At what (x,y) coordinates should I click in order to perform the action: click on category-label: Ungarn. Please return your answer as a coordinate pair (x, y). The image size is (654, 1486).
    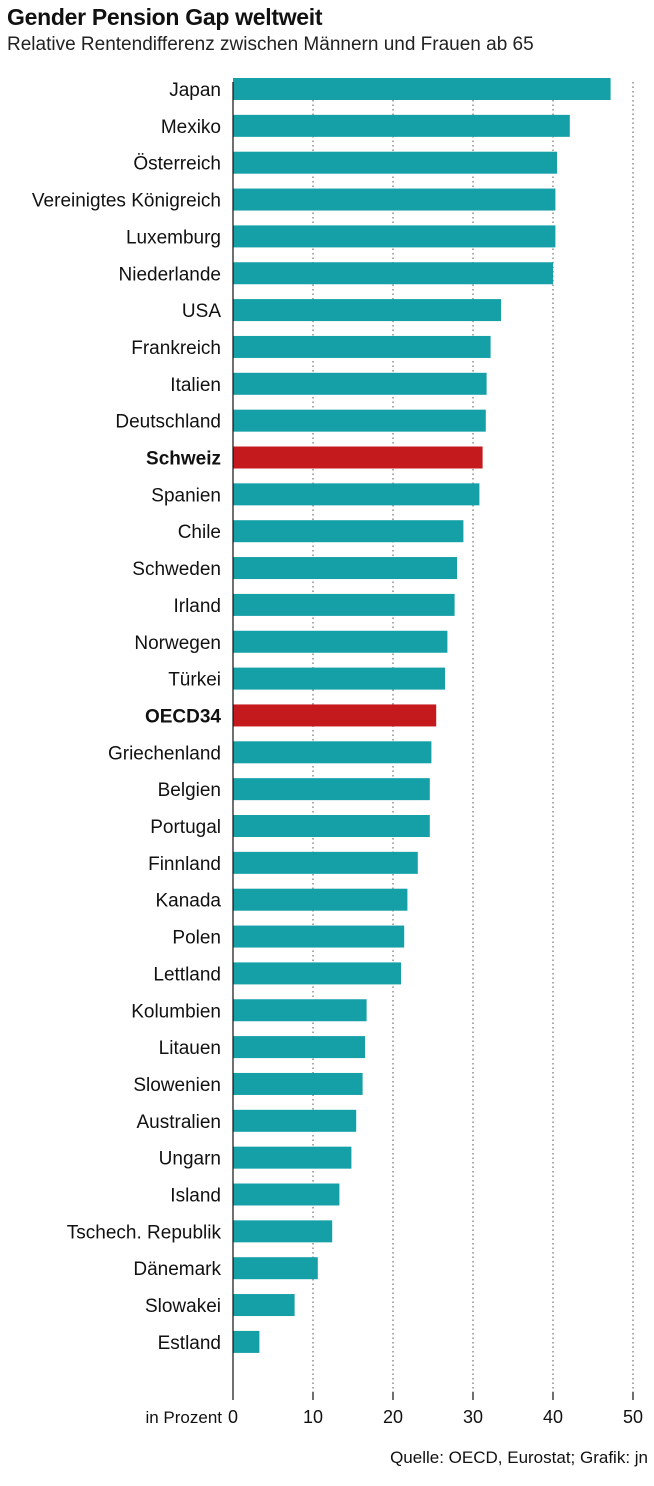
    Looking at the image, I should click on (190, 1159).